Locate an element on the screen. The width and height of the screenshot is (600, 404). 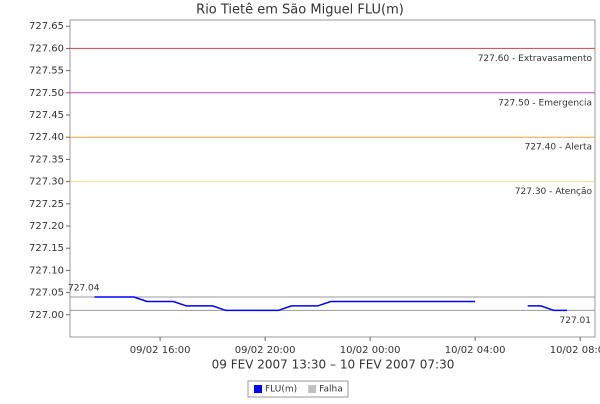
y-tick-label: 727.55 is located at coordinates (46, 71).